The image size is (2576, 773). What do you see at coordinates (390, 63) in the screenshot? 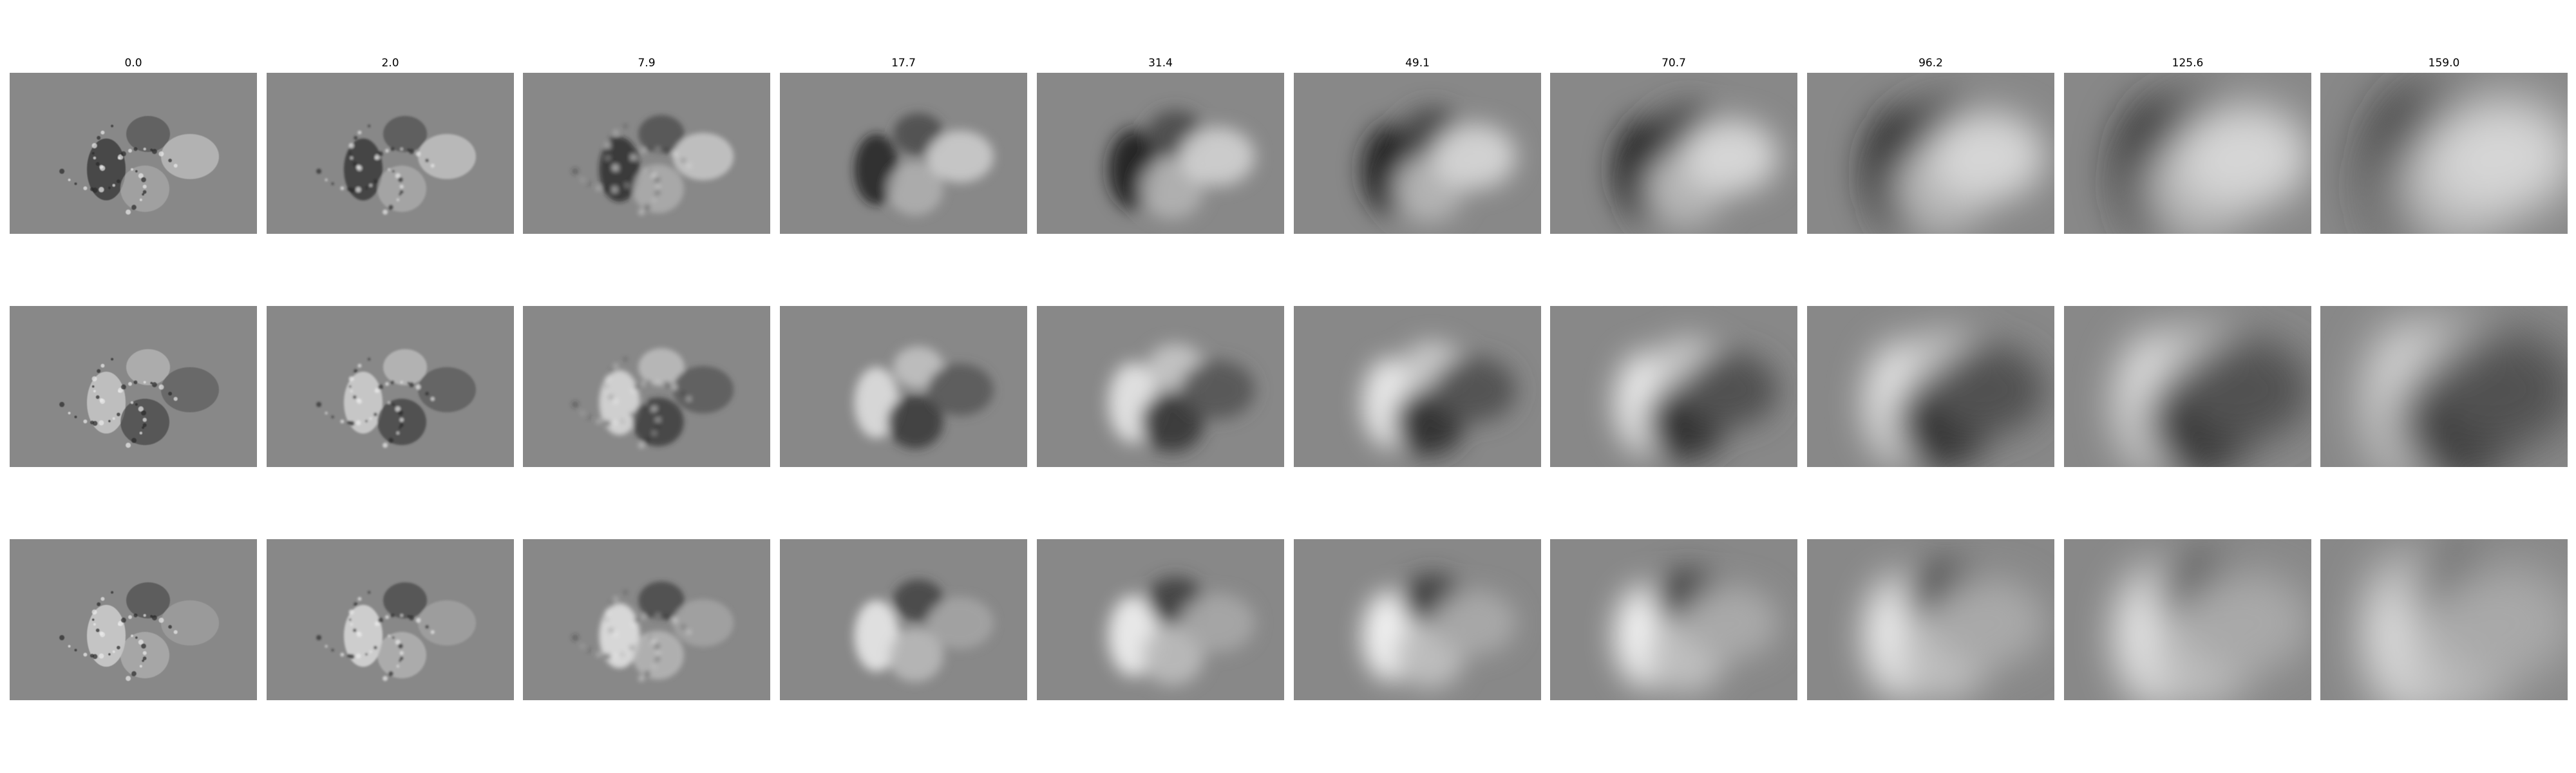
I see `column-title: 2.0` at bounding box center [390, 63].